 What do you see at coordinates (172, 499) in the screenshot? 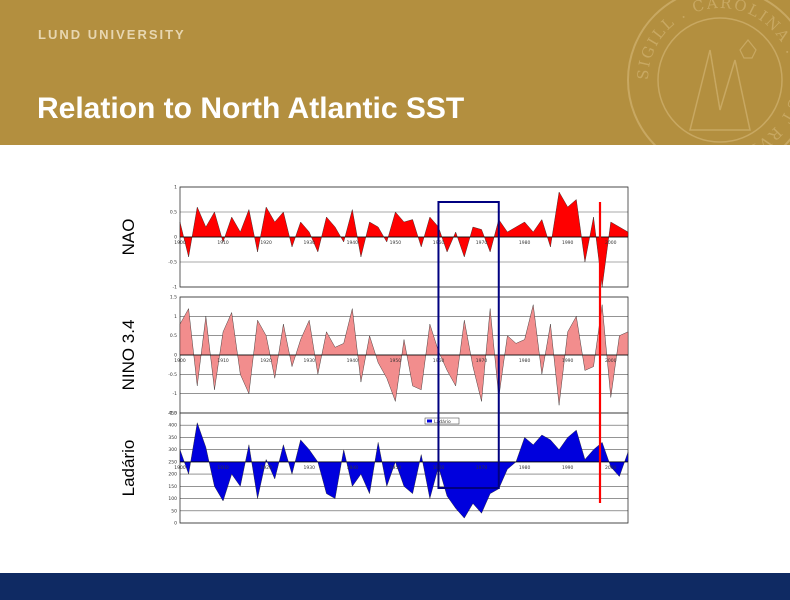
I see `y-tick-label: 100` at bounding box center [172, 499].